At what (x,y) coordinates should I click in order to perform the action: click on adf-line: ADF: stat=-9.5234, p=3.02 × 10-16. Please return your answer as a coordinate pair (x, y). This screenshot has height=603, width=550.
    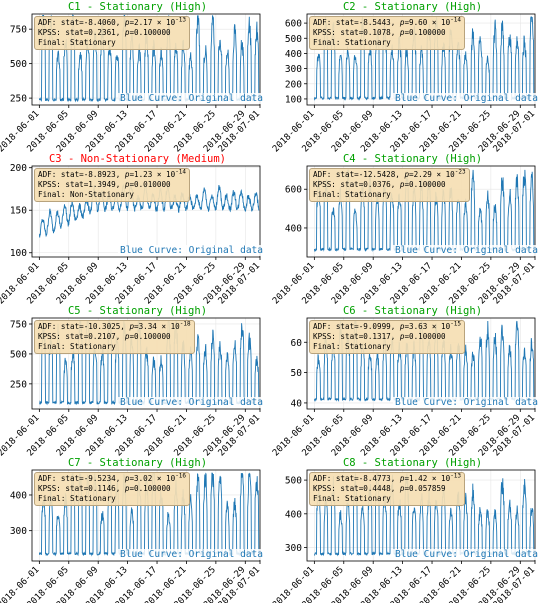
    Looking at the image, I should click on (112, 478).